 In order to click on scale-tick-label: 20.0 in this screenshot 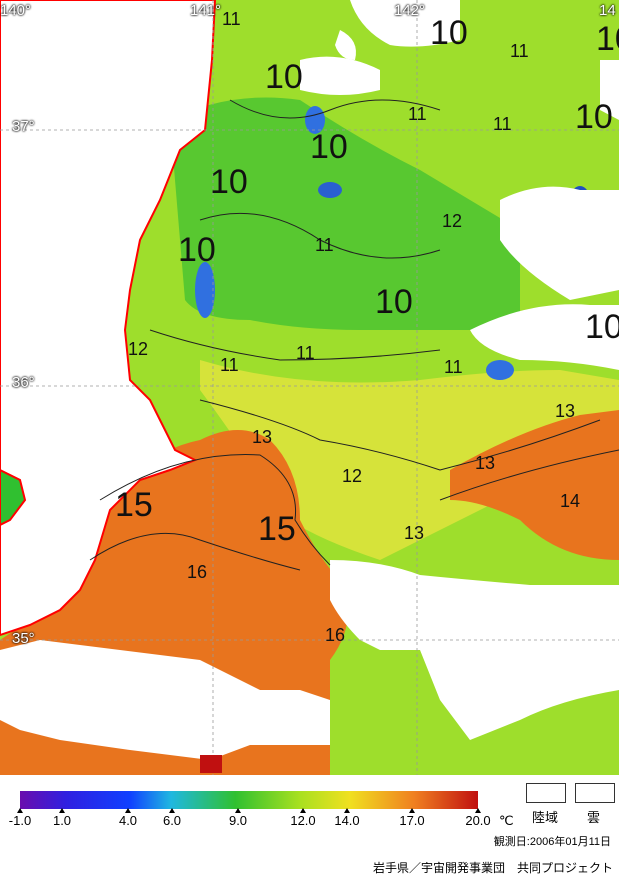, I will do `click(478, 820)`.